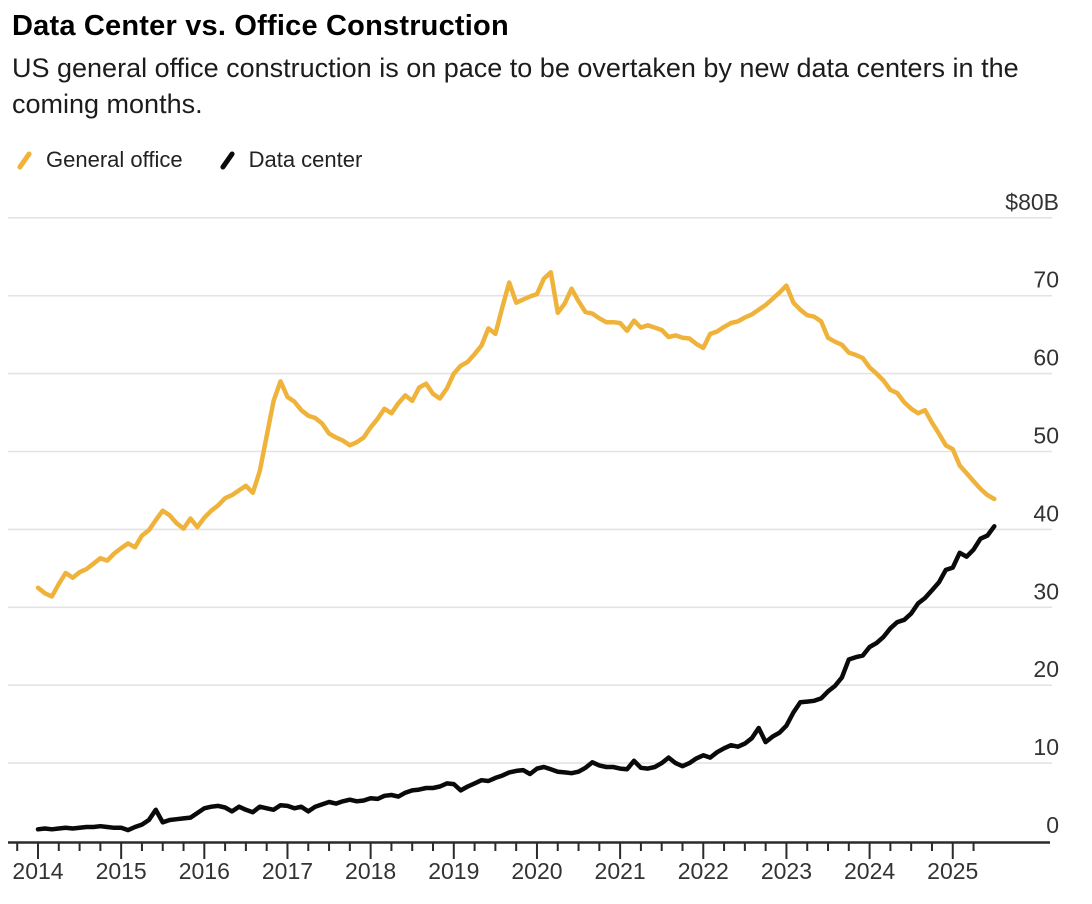  Describe the element at coordinates (1046, 436) in the screenshot. I see `y-tick-label-50: 50` at that location.